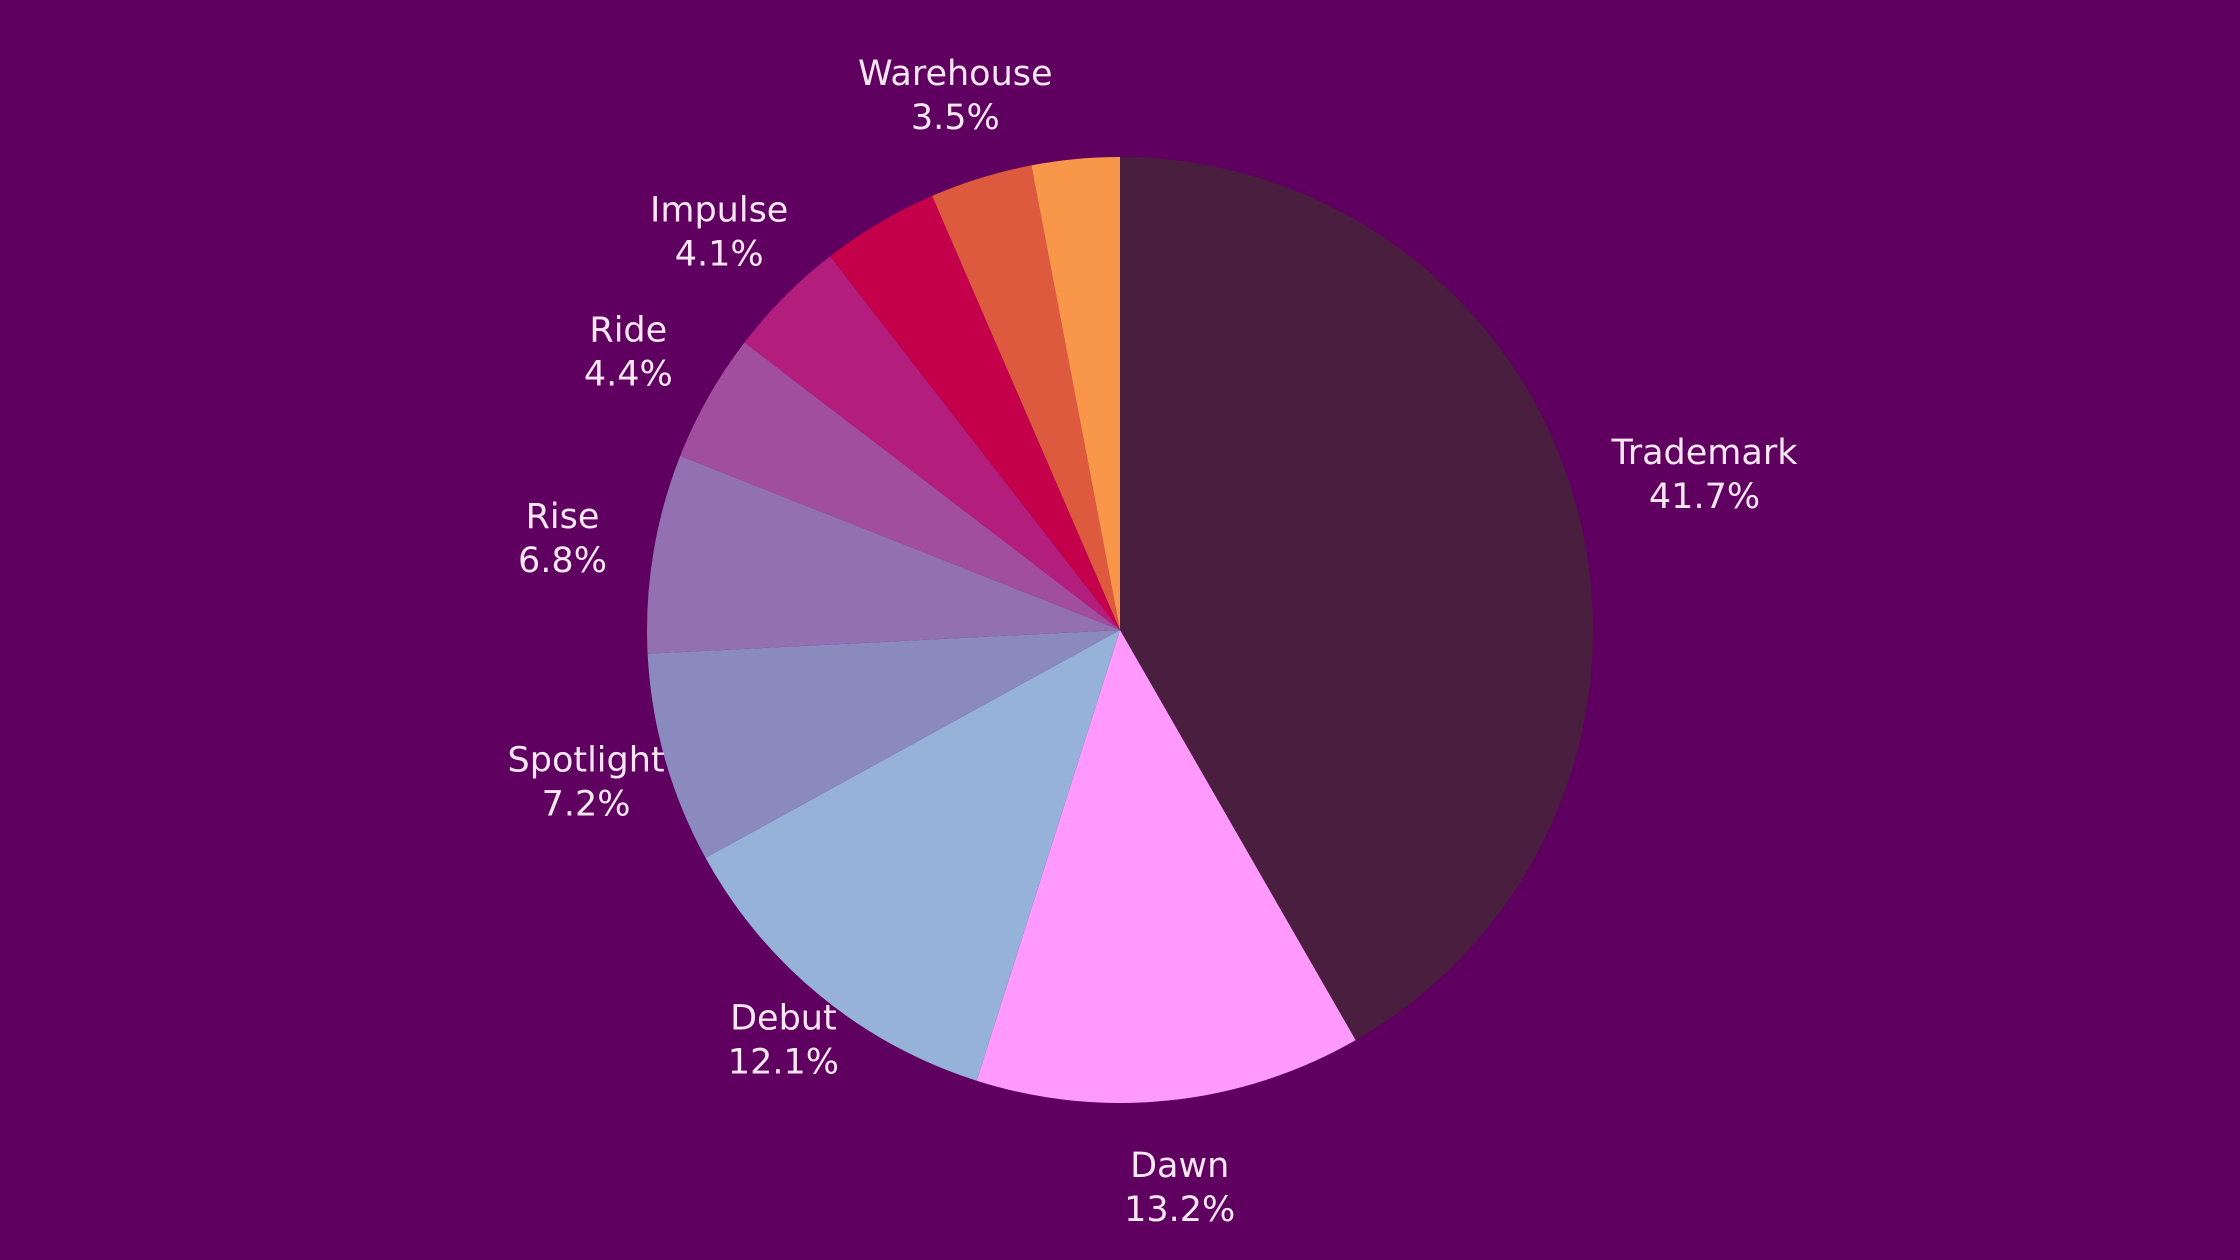 The width and height of the screenshot is (2240, 1260). What do you see at coordinates (783, 1062) in the screenshot?
I see `slice-value-debut: 12.1%` at bounding box center [783, 1062].